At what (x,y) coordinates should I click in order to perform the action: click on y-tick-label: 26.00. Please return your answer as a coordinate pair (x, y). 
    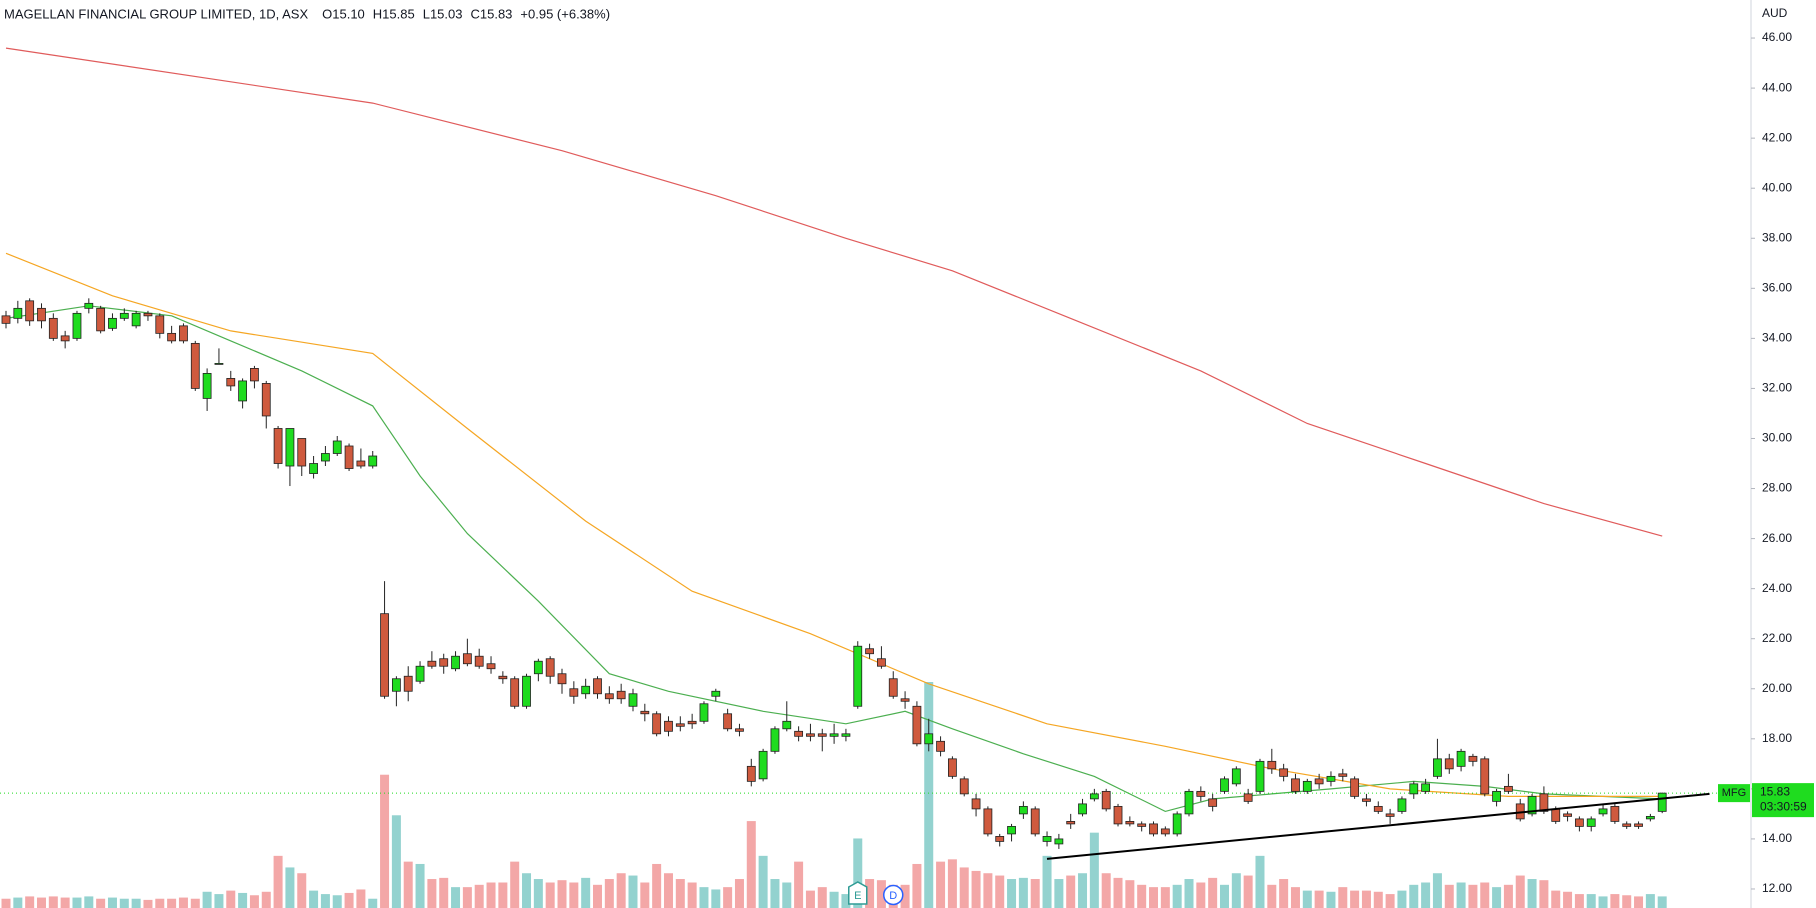
    Looking at the image, I should click on (1777, 538).